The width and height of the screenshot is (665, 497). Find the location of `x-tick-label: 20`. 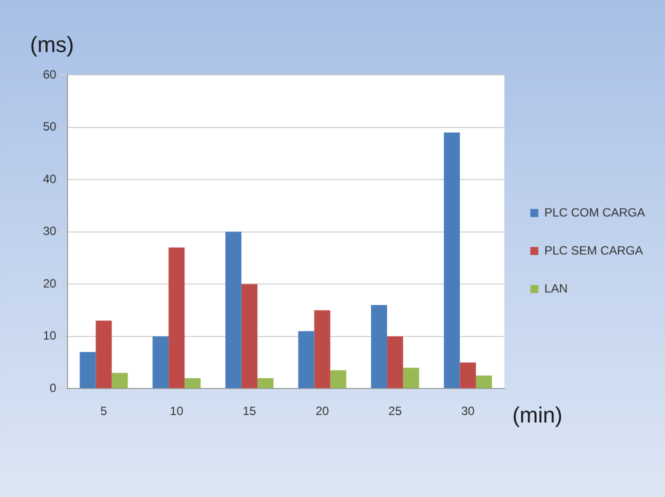

x-tick-label: 20 is located at coordinates (323, 411).